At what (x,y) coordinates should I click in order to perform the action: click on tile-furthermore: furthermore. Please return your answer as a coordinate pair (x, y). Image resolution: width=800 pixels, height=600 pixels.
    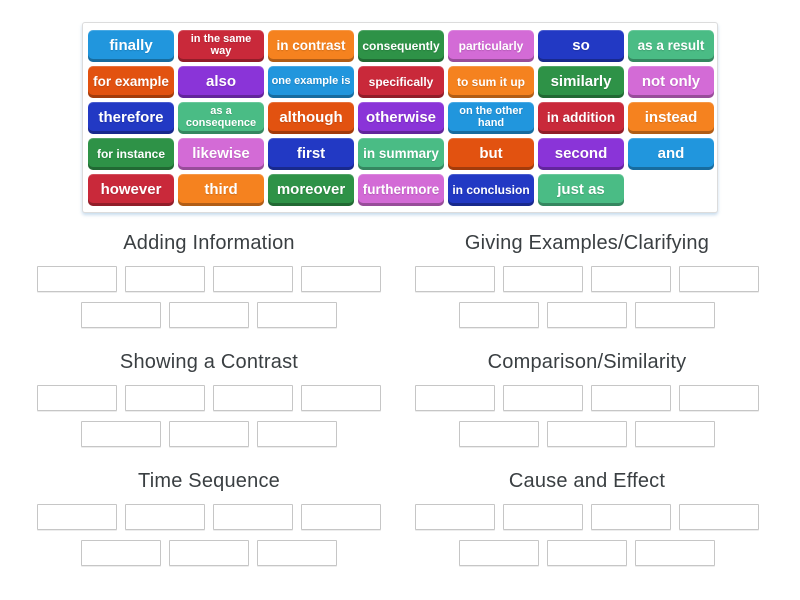
    Looking at the image, I should click on (401, 190).